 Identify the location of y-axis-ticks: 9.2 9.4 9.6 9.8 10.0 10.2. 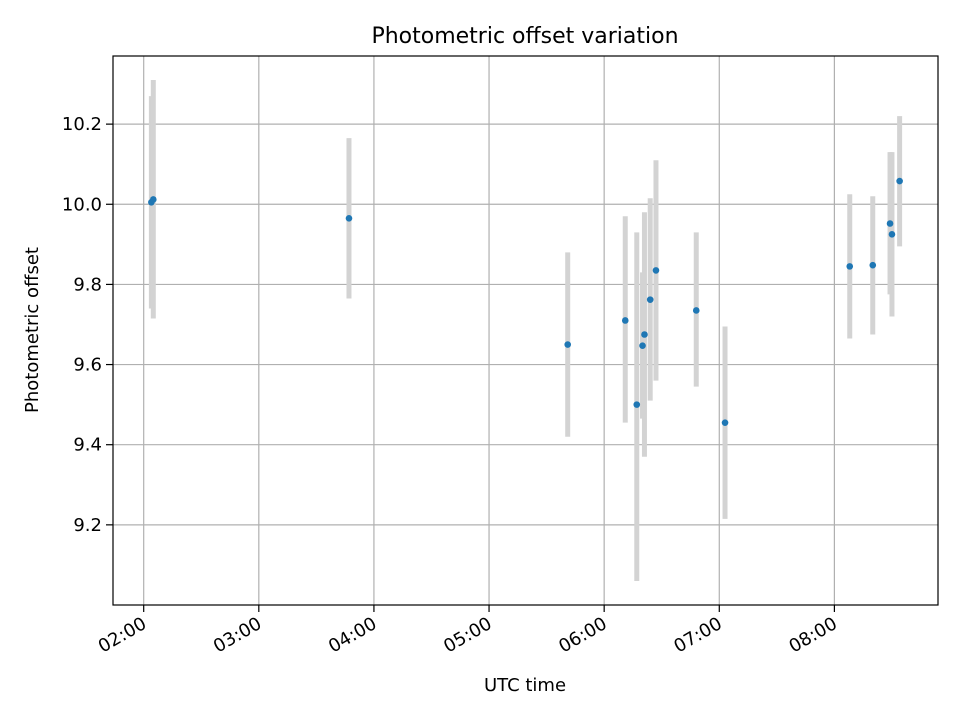
(87, 325).